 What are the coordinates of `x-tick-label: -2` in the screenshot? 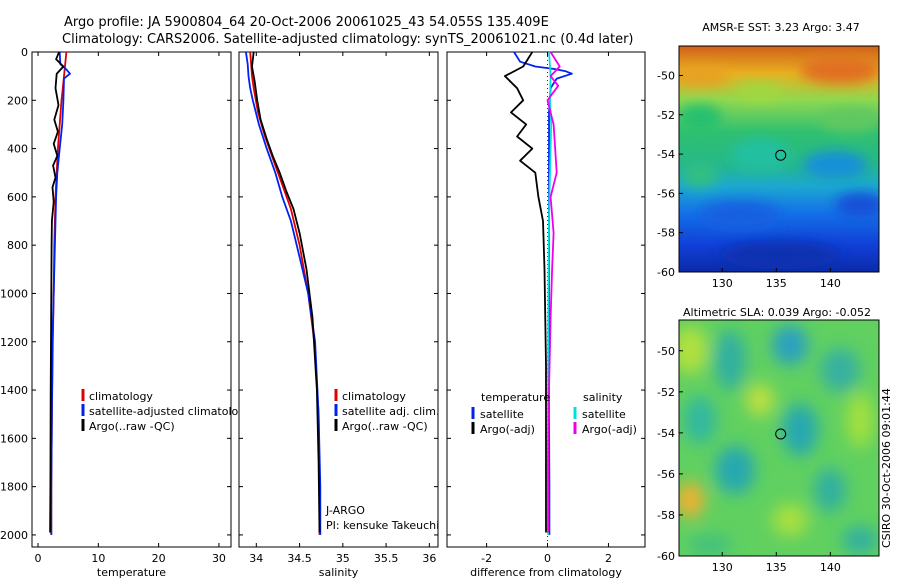 It's located at (486, 558).